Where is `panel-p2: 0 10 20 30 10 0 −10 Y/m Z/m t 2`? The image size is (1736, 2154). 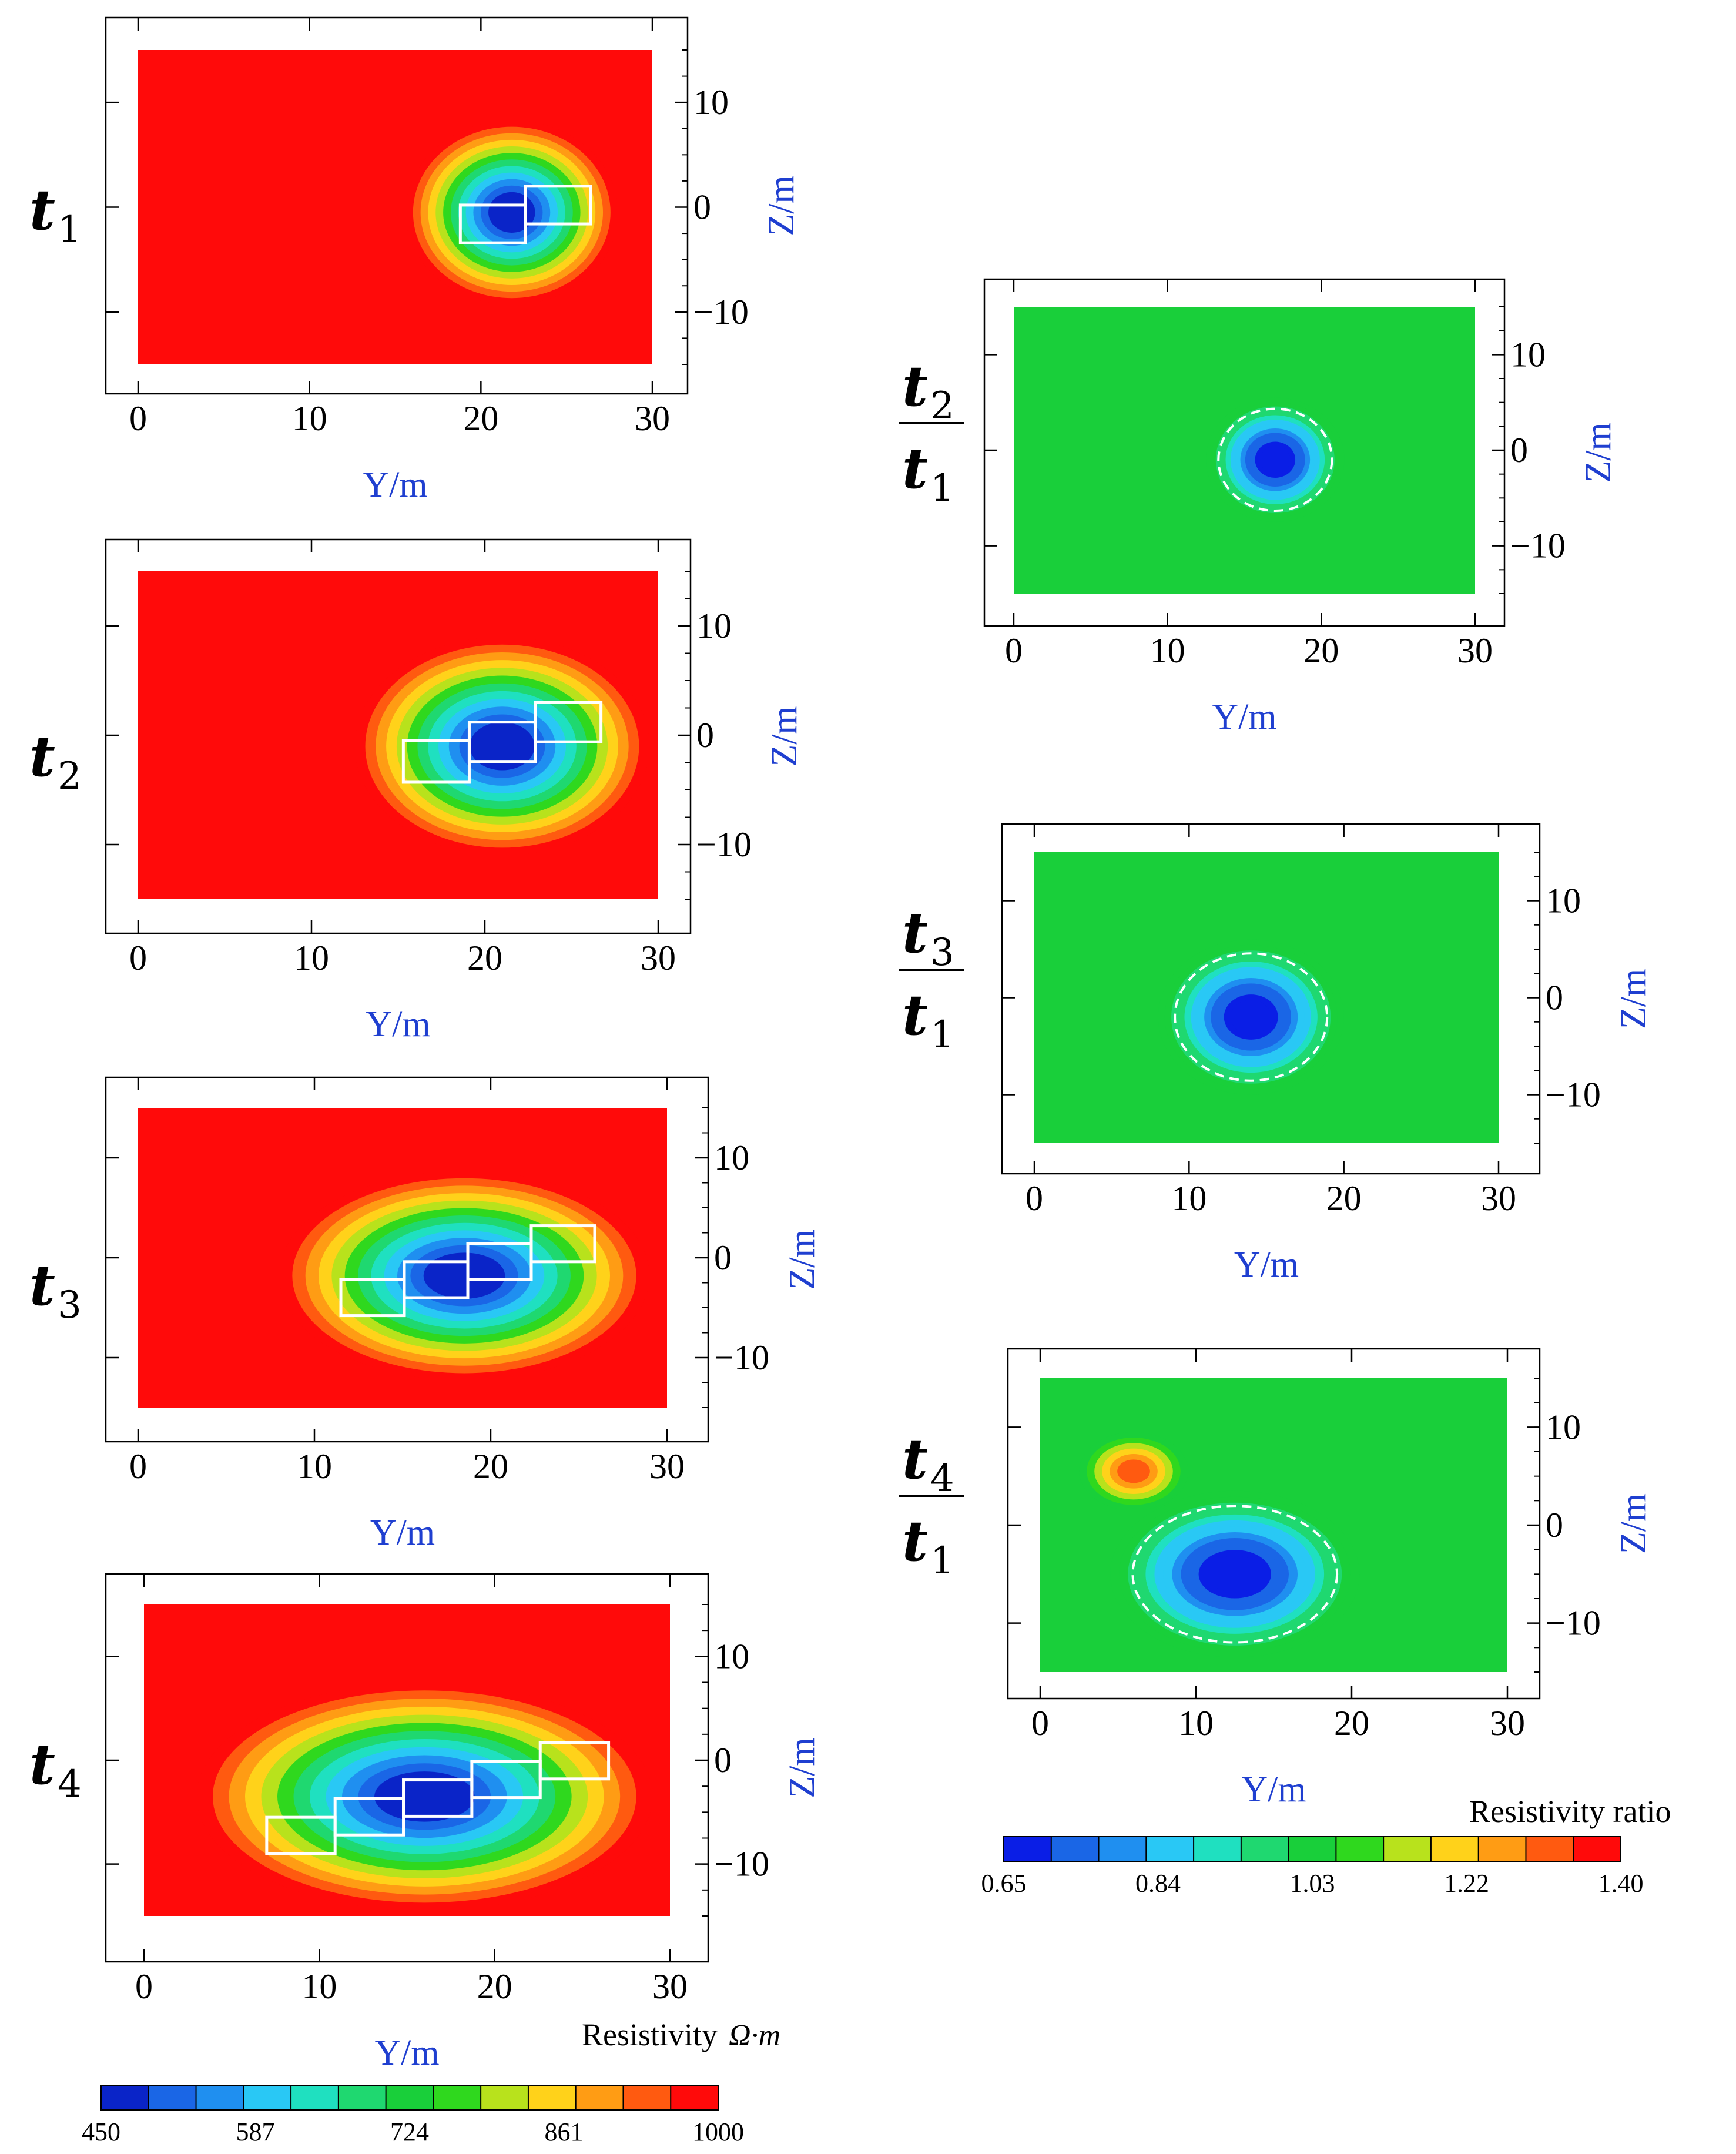
panel-p2: 0 10 20 30 10 0 −10 Y/m Z/m t 2 is located at coordinates (417, 791).